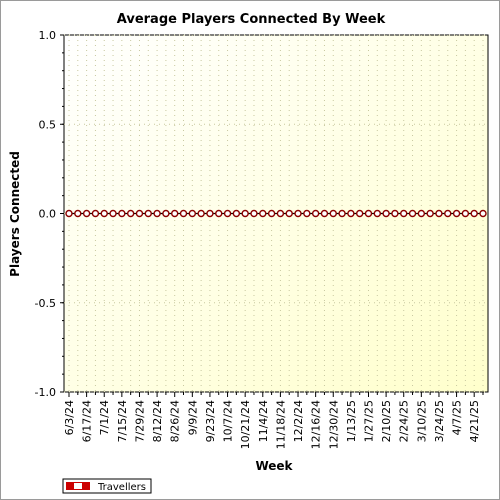 The image size is (500, 500). What do you see at coordinates (274, 466) in the screenshot?
I see `x-axis-title: Week` at bounding box center [274, 466].